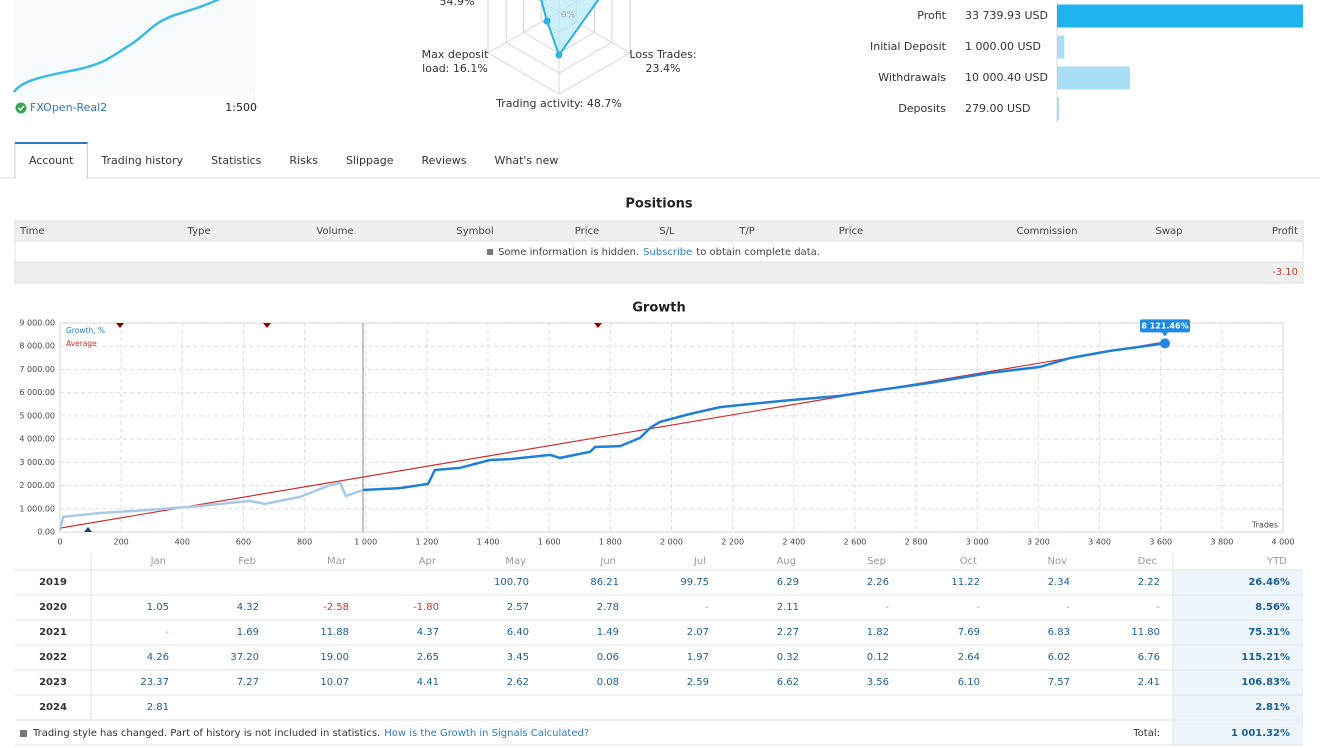  Describe the element at coordinates (51, 160) in the screenshot. I see `tab-label: Account` at that location.